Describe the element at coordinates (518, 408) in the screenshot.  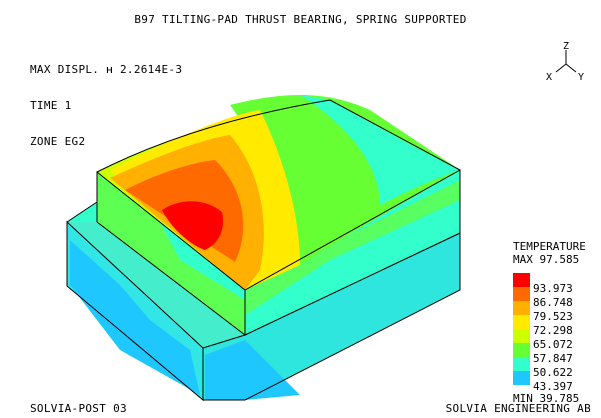
I see `footer-right-label: SOLVIA ENGINEERING AB` at that location.